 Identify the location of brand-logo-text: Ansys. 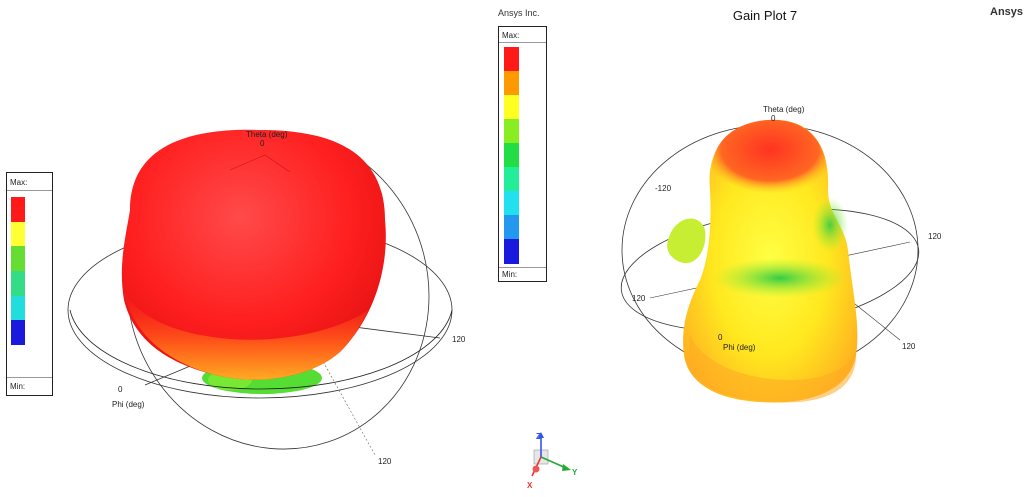
(1007, 12).